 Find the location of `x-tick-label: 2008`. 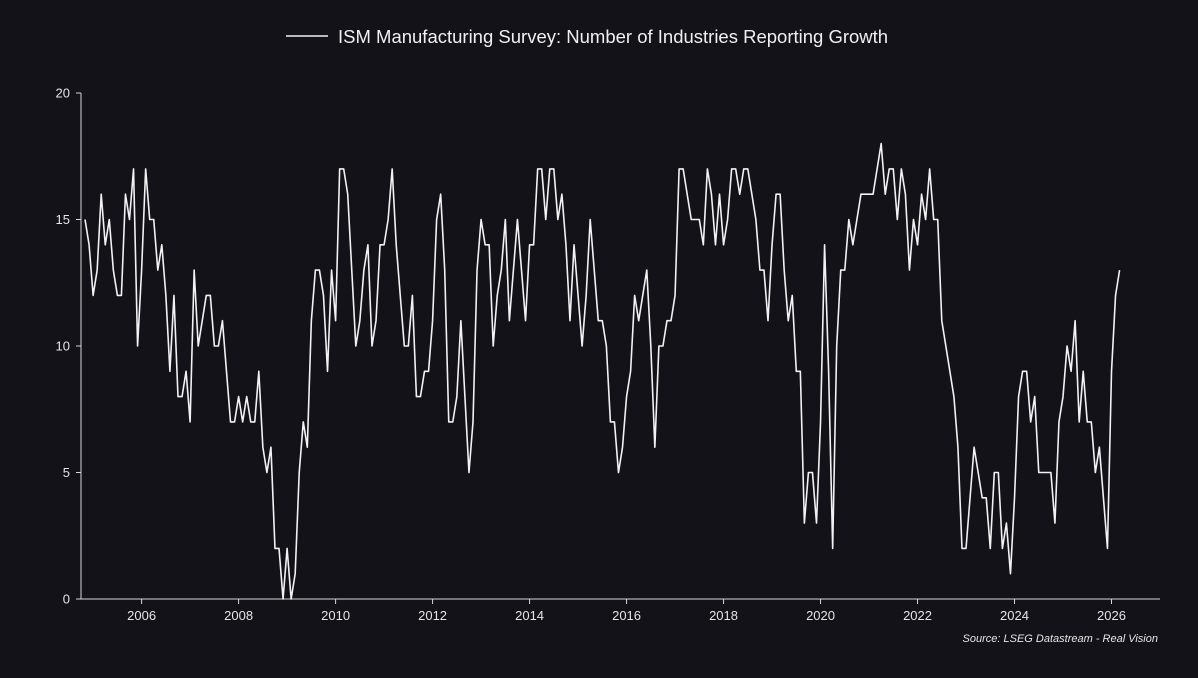

x-tick-label: 2008 is located at coordinates (238, 615).